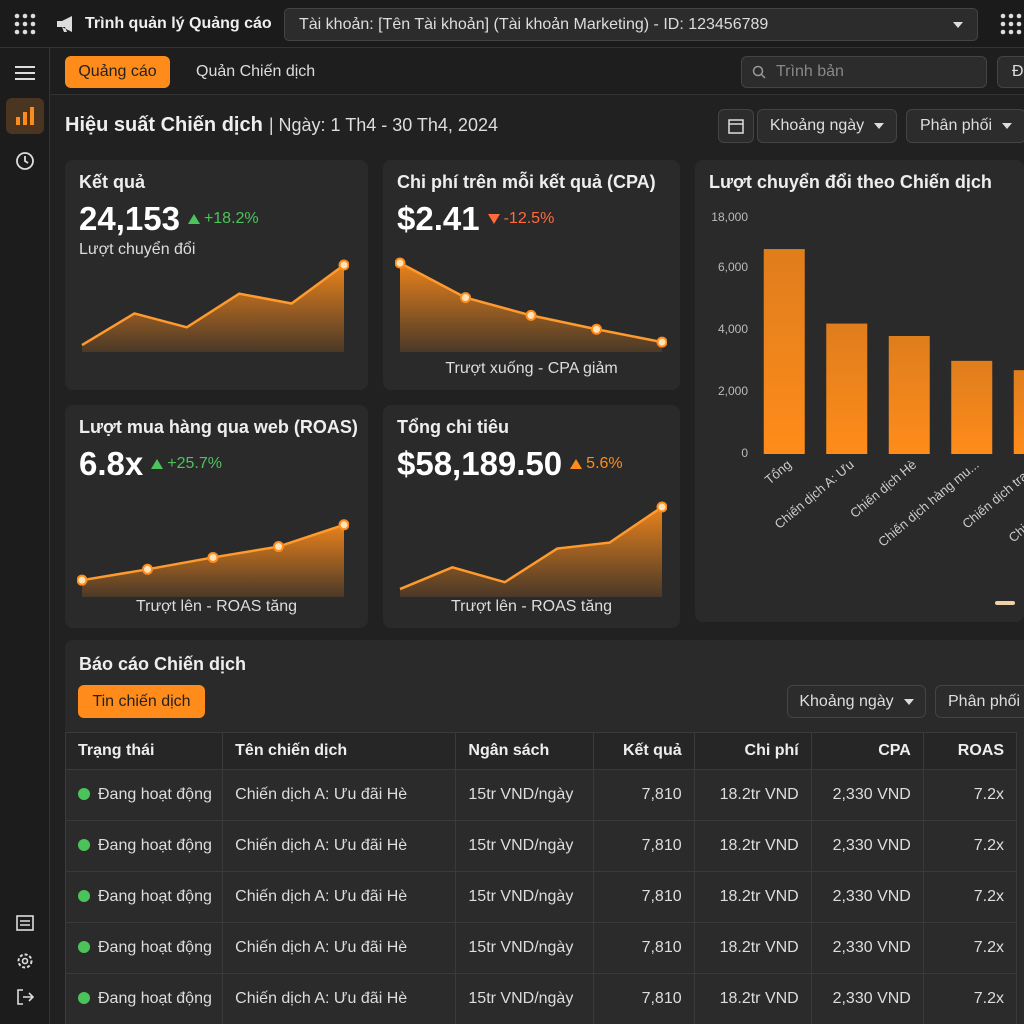  Describe the element at coordinates (643, 751) in the screenshot. I see `column-header: Kết quả` at that location.